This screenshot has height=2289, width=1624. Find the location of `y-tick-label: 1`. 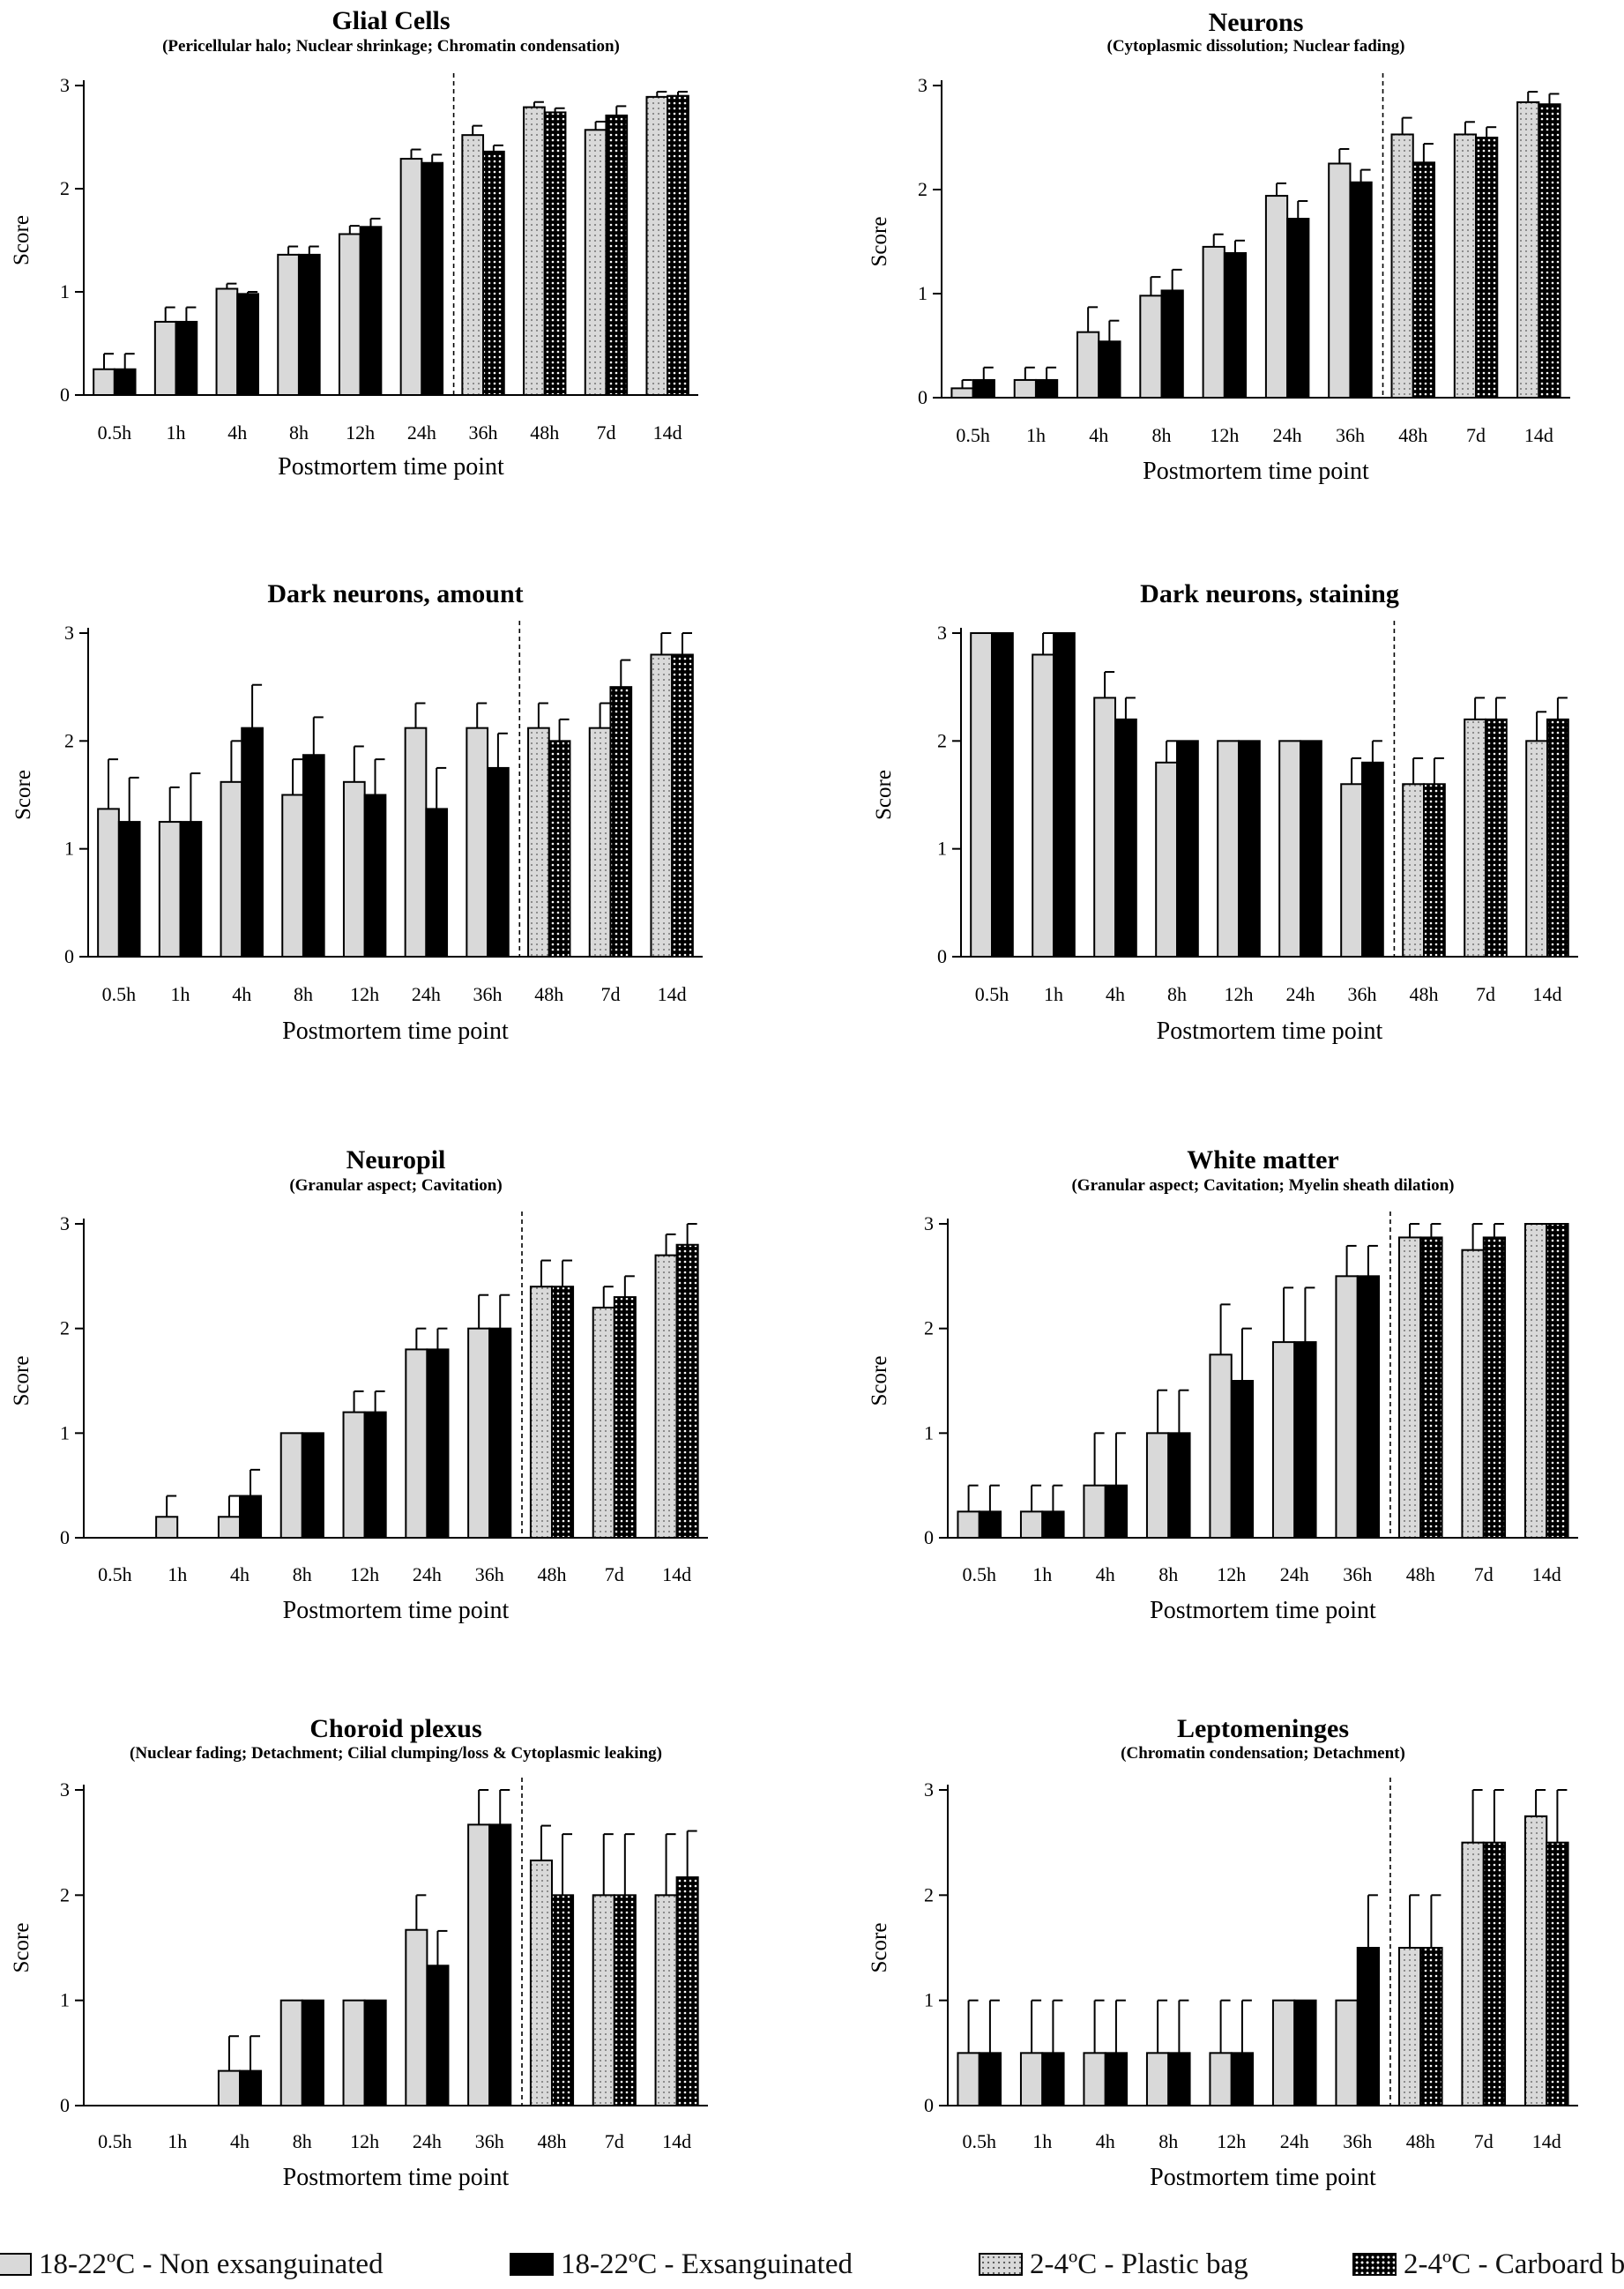

y-tick-label: 1 is located at coordinates (922, 293).